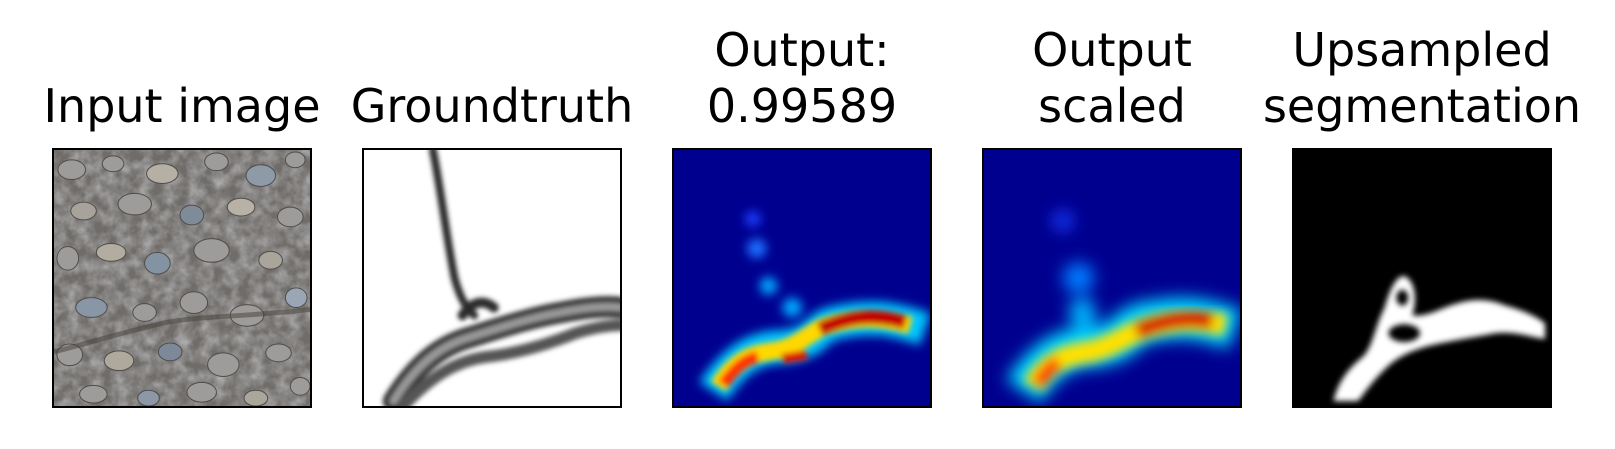  I want to click on groundtruth-mask, so click(492, 278).